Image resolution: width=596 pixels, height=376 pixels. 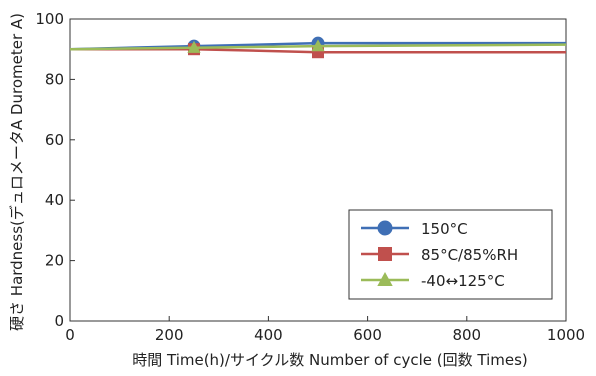 I want to click on series-line, so click(x=318, y=47).